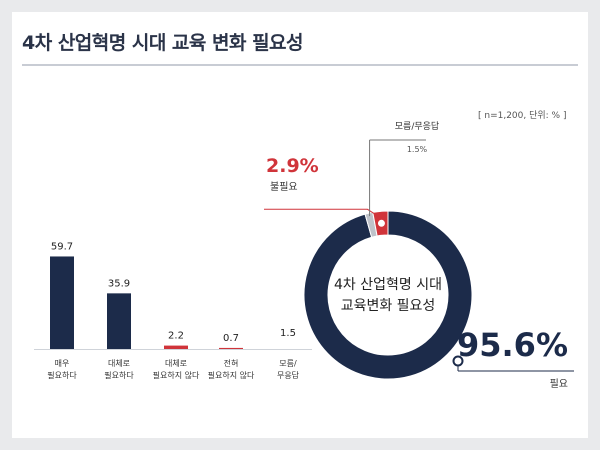 The height and width of the screenshot is (450, 600). I want to click on bar-category-label-3-2: 필요하지 않다, so click(176, 375).